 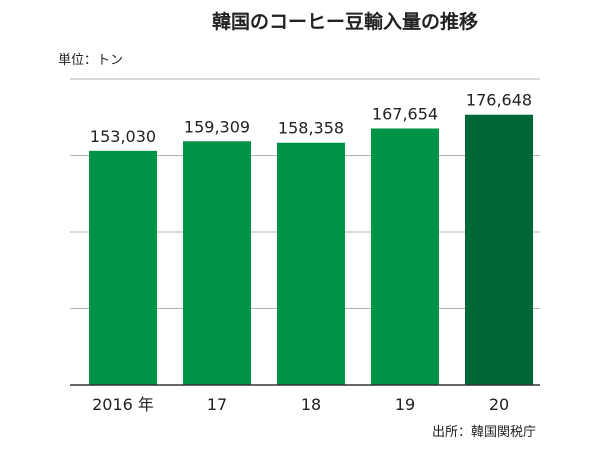 What do you see at coordinates (311, 404) in the screenshot?
I see `x-tick-label: 18` at bounding box center [311, 404].